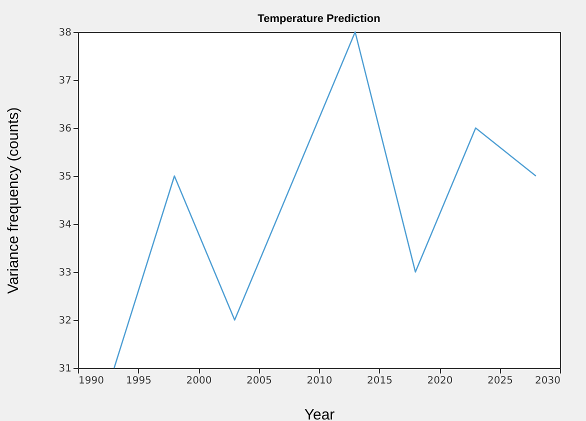  Describe the element at coordinates (91, 381) in the screenshot. I see `x-tick-label: 1990` at that location.